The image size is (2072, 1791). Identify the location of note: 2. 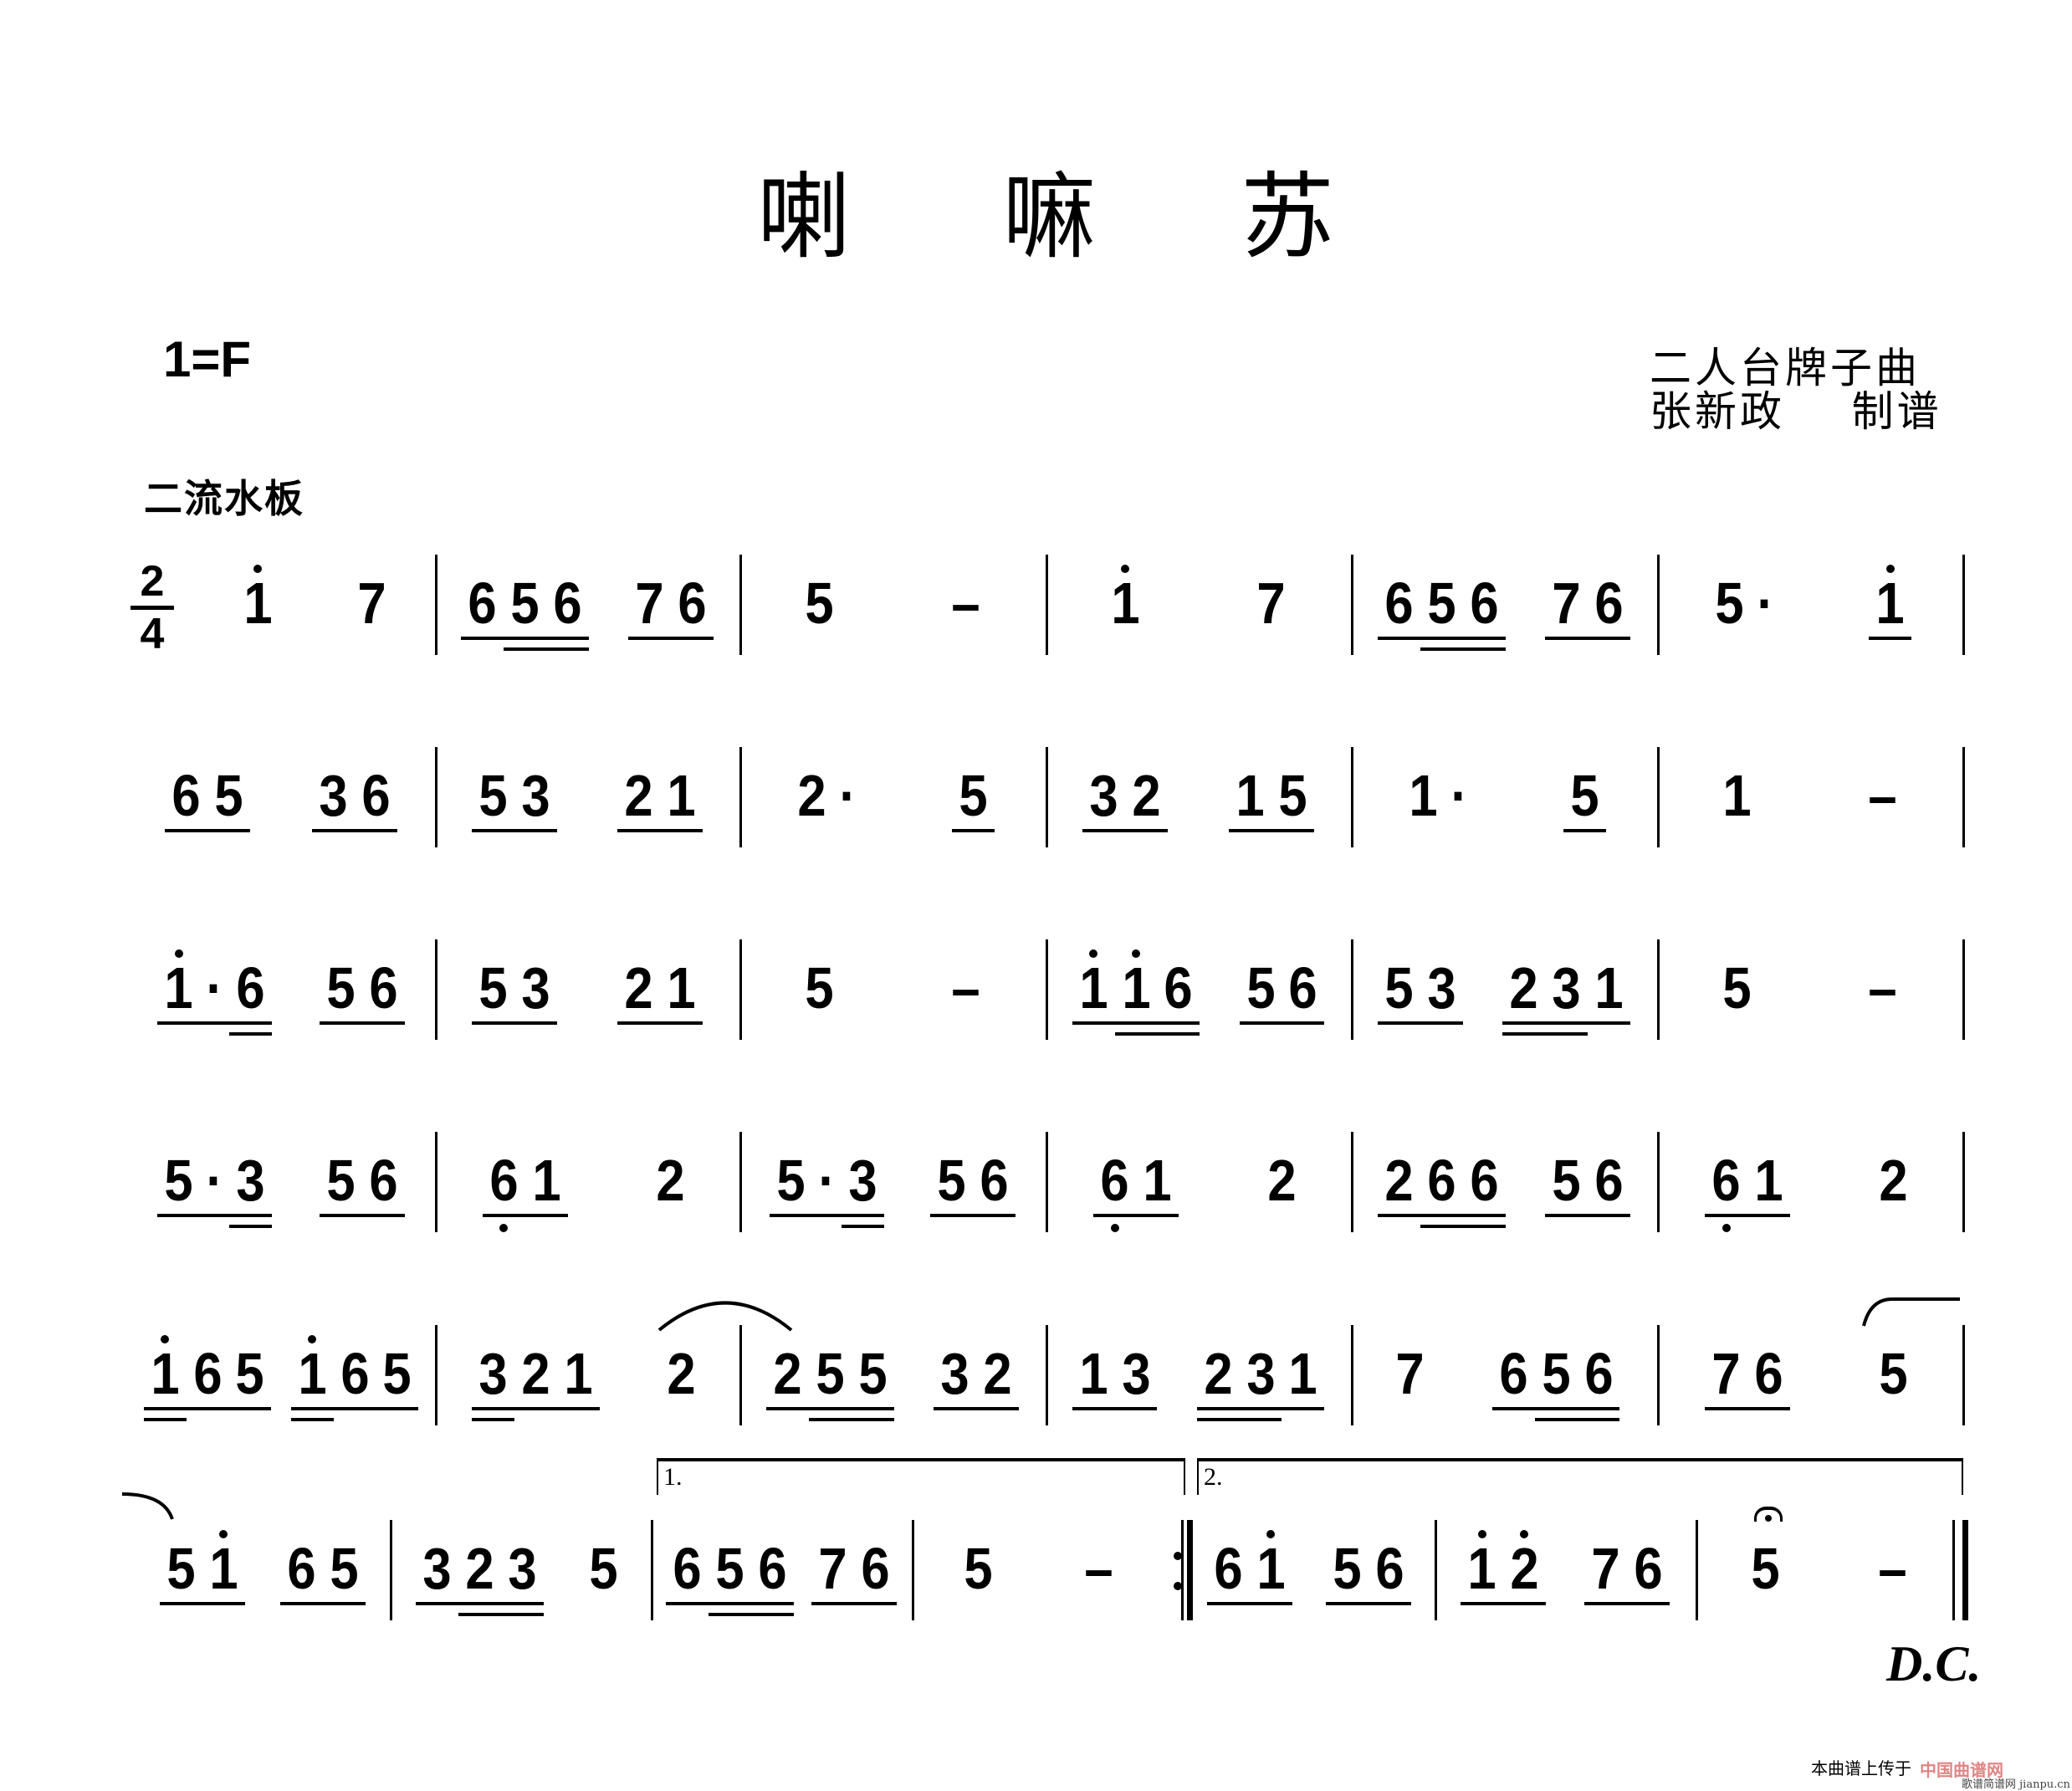
(670, 1180).